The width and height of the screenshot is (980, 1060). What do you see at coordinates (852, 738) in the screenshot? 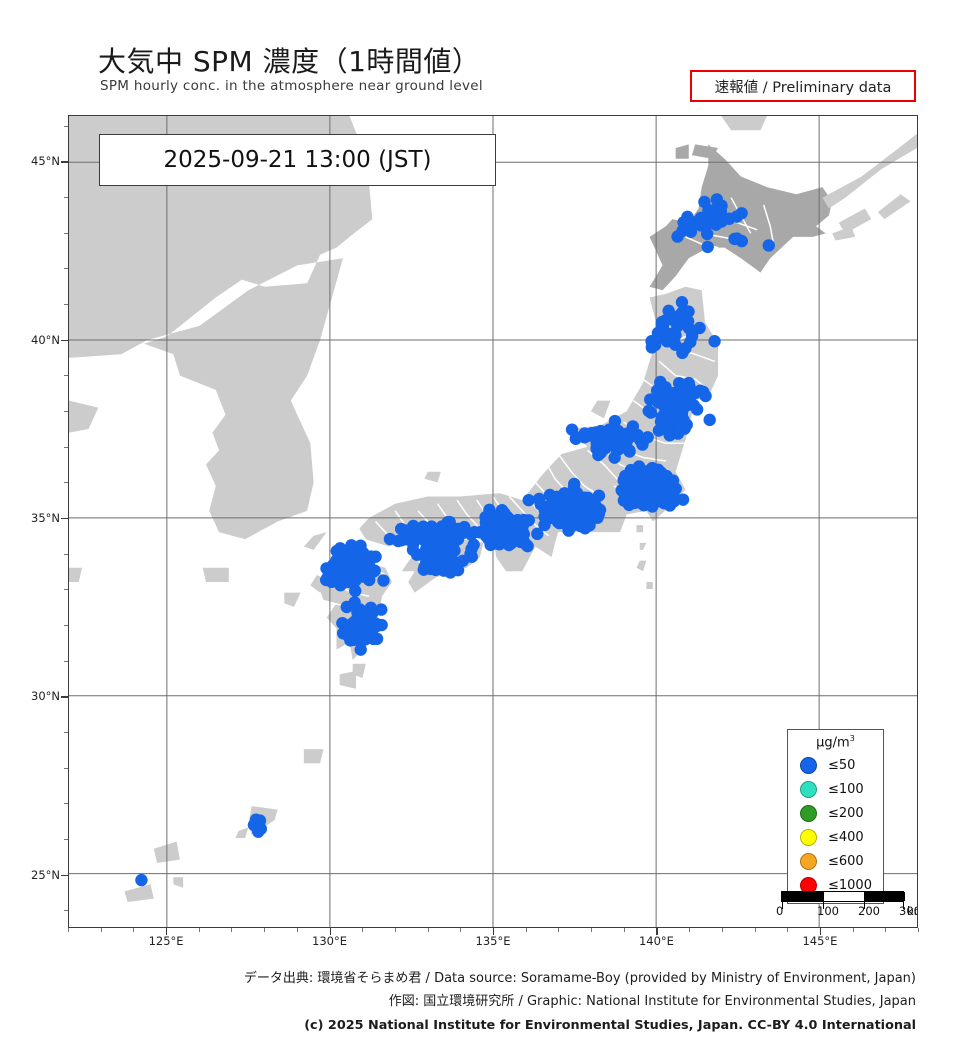
I see `legend-unit-exponent: 3` at bounding box center [852, 738].